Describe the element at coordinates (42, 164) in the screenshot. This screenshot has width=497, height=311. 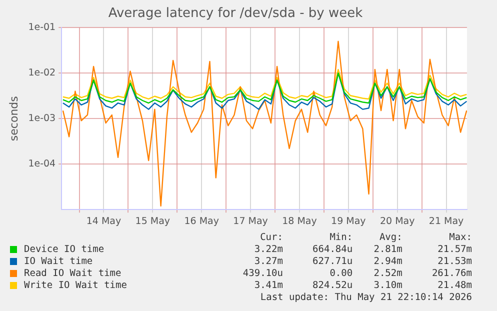
I see `y-tick-label: 1e-04` at that location.